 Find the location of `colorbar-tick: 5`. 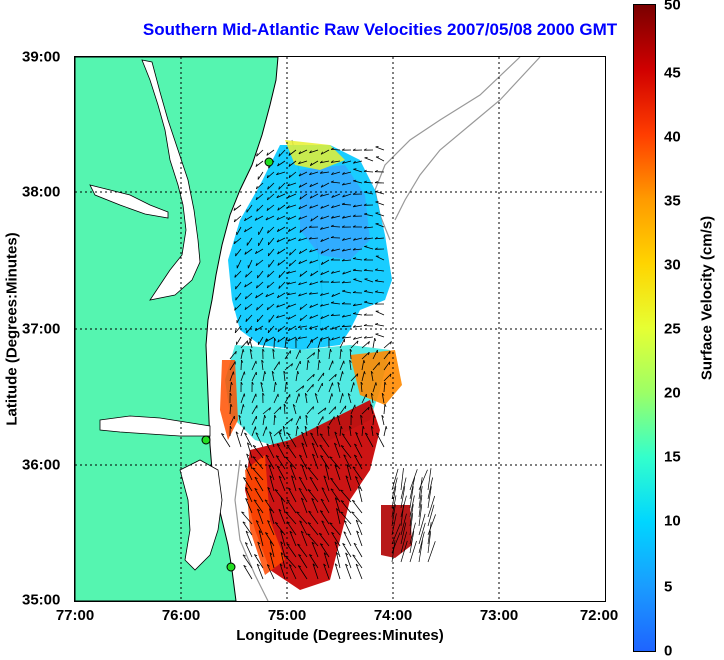

colorbar-tick: 5 is located at coordinates (668, 587).